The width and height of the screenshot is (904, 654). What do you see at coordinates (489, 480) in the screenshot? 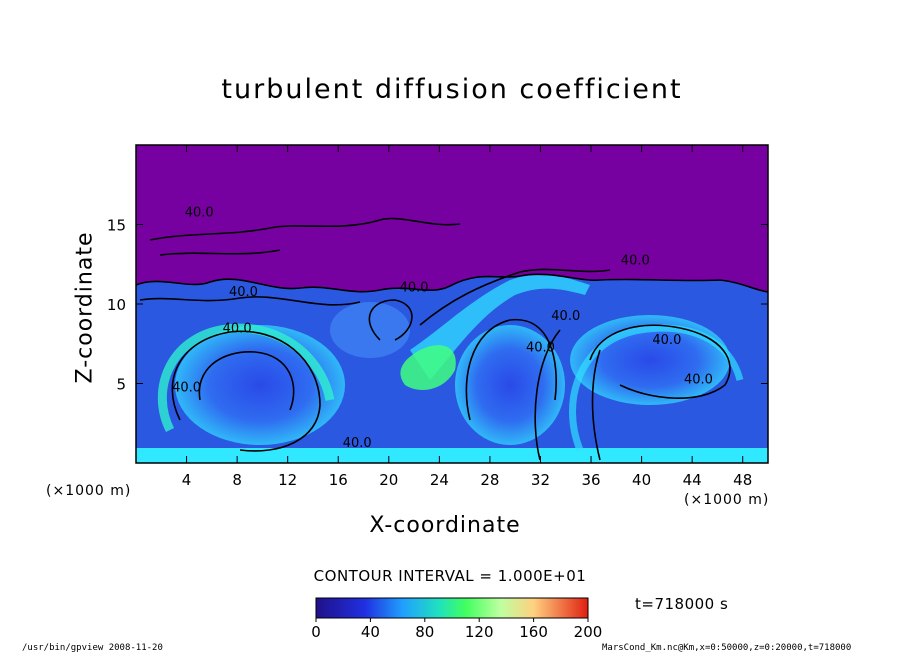
I see `x-tick-label: 28` at bounding box center [489, 480].